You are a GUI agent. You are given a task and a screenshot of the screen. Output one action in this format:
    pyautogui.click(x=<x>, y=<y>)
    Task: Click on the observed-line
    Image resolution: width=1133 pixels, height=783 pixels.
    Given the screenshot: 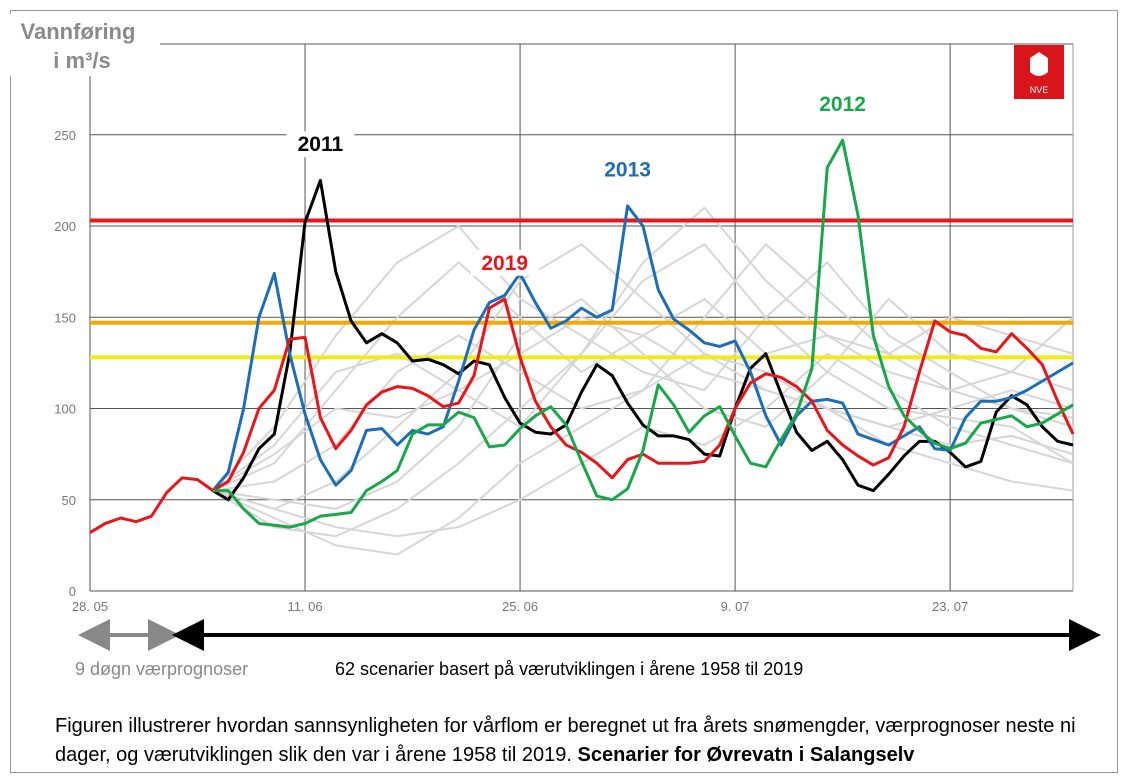 What is the action you would take?
    pyautogui.click(x=151, y=505)
    